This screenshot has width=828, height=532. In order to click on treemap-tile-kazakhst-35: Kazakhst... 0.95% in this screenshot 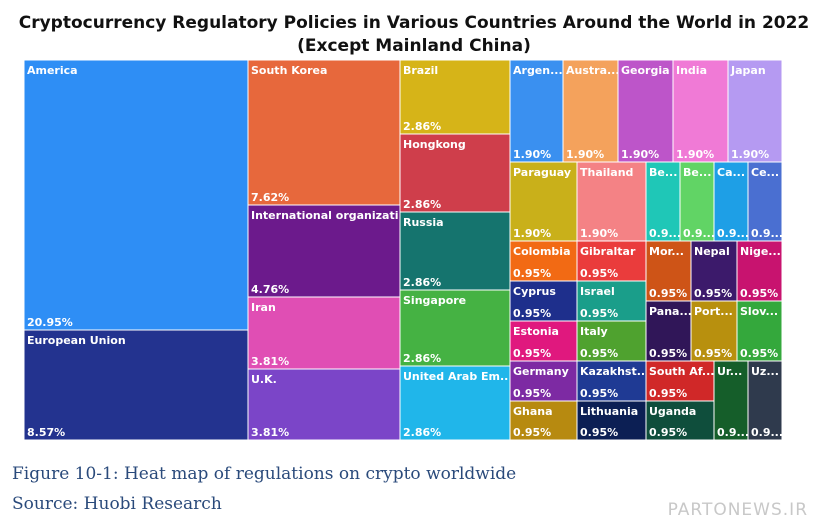, I will do `click(612, 381)`.